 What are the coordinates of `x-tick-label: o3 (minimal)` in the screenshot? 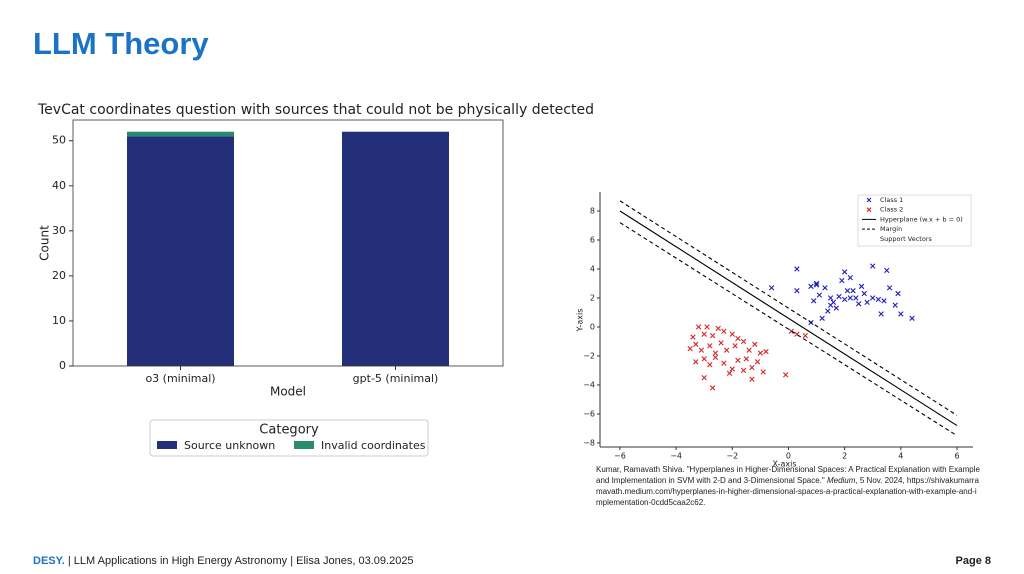 It's located at (180, 378).